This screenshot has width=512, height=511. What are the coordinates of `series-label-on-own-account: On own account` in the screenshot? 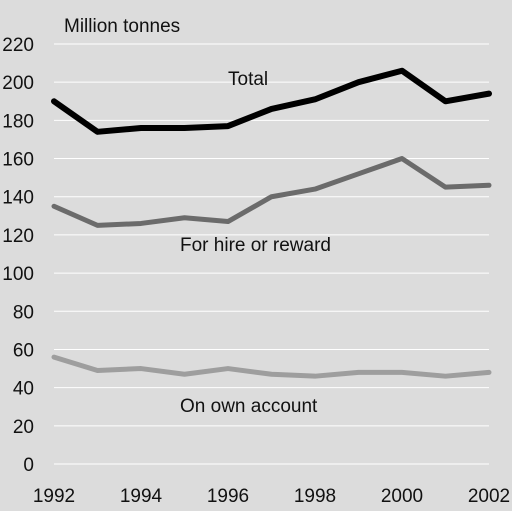 It's located at (249, 406).